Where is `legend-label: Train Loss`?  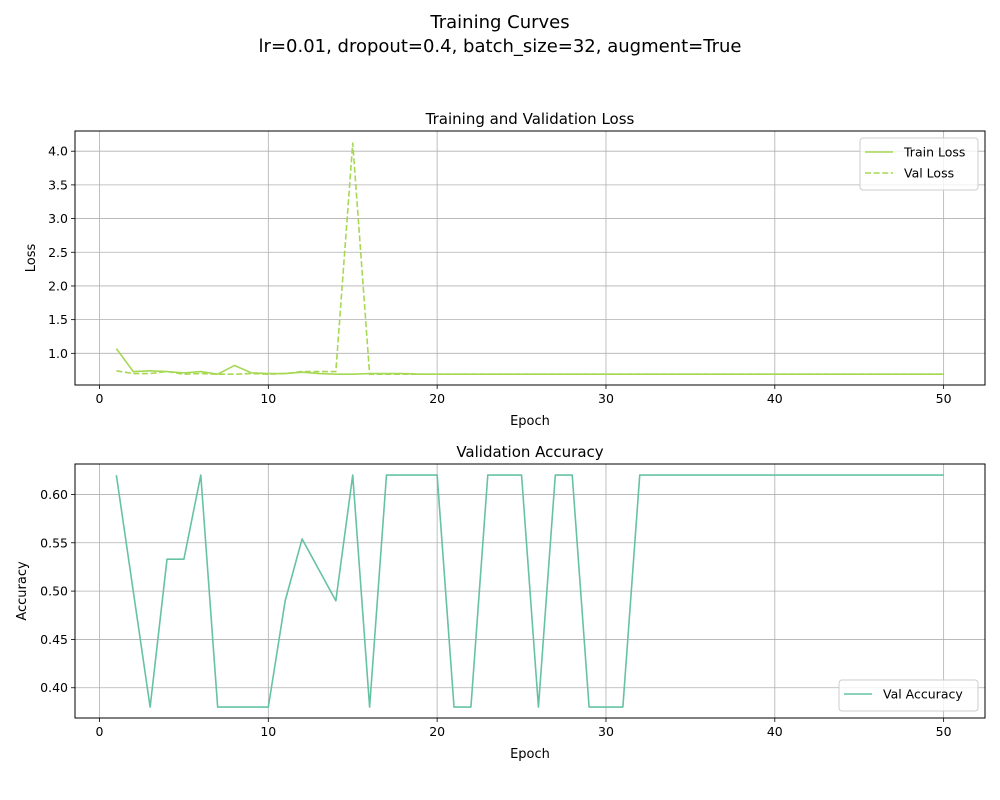 legend-label: Train Loss is located at coordinates (934, 152).